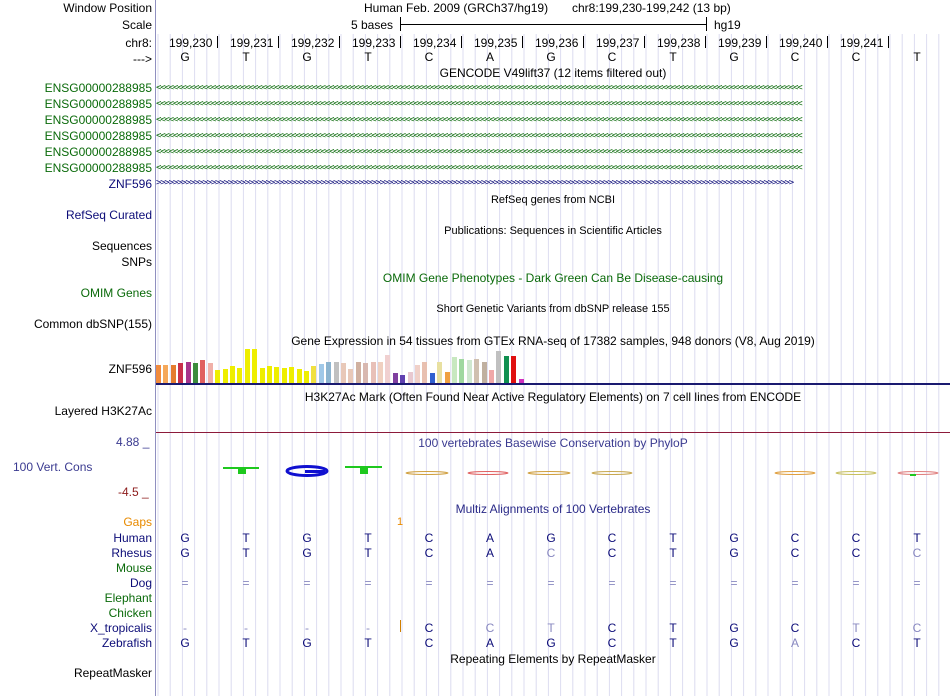  I want to click on repeat-label: RepeatMasker, so click(112, 673).